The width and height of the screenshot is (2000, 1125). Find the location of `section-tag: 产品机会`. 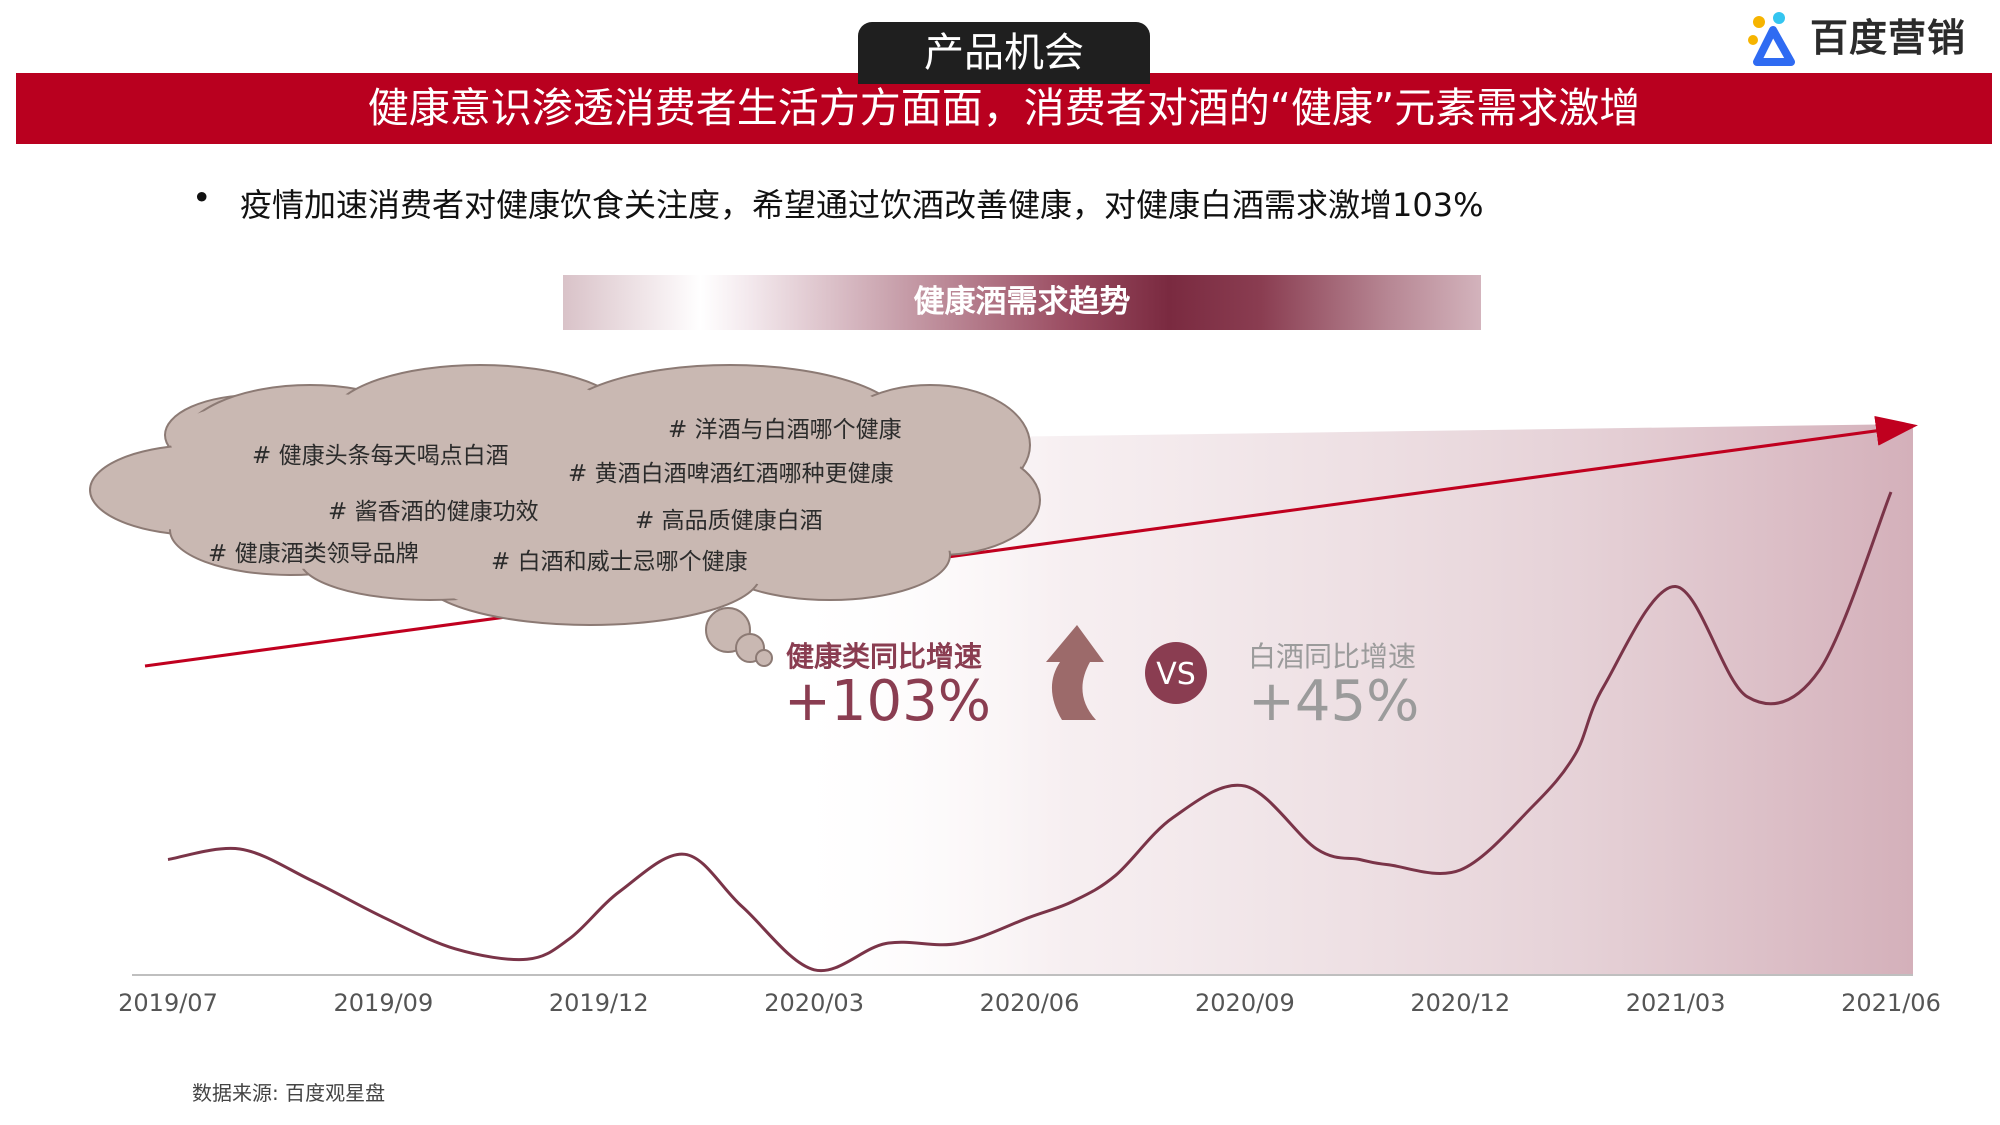

section-tag: 产品机会 is located at coordinates (1004, 53).